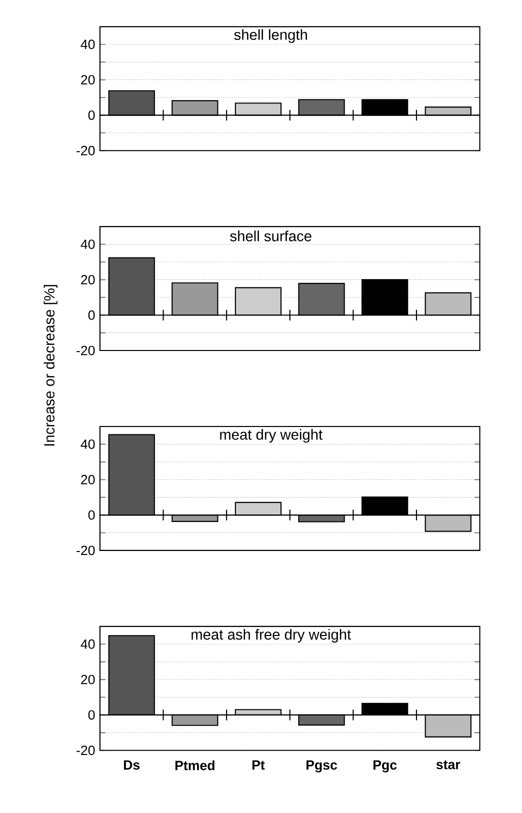 The image size is (522, 813). Describe the element at coordinates (271, 236) in the screenshot. I see `chart-title: shell surface` at that location.